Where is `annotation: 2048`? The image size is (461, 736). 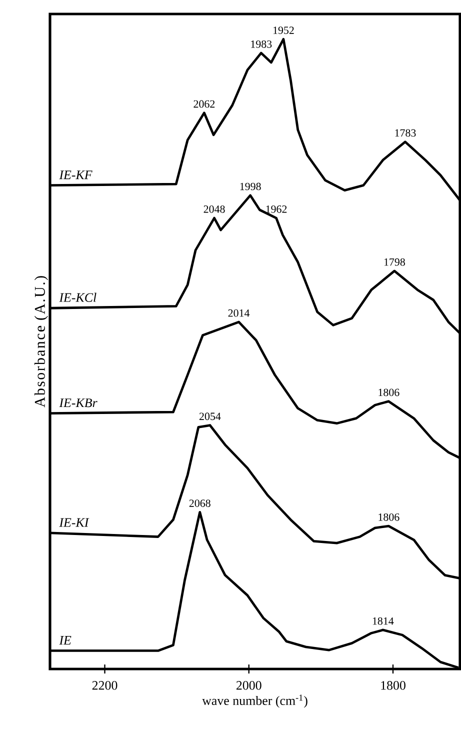 annotation: 2048 is located at coordinates (214, 209).